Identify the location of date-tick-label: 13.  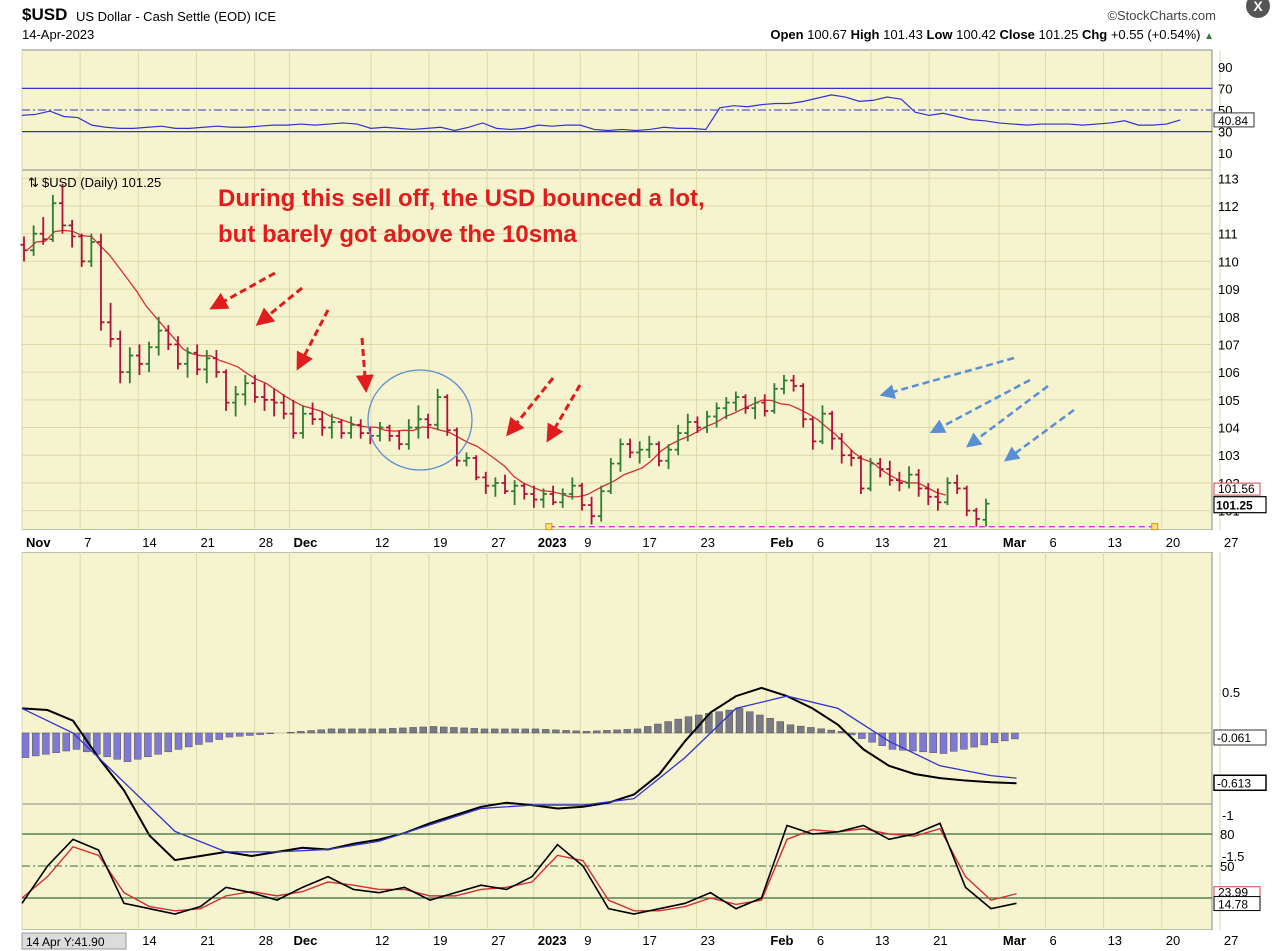
(882, 542).